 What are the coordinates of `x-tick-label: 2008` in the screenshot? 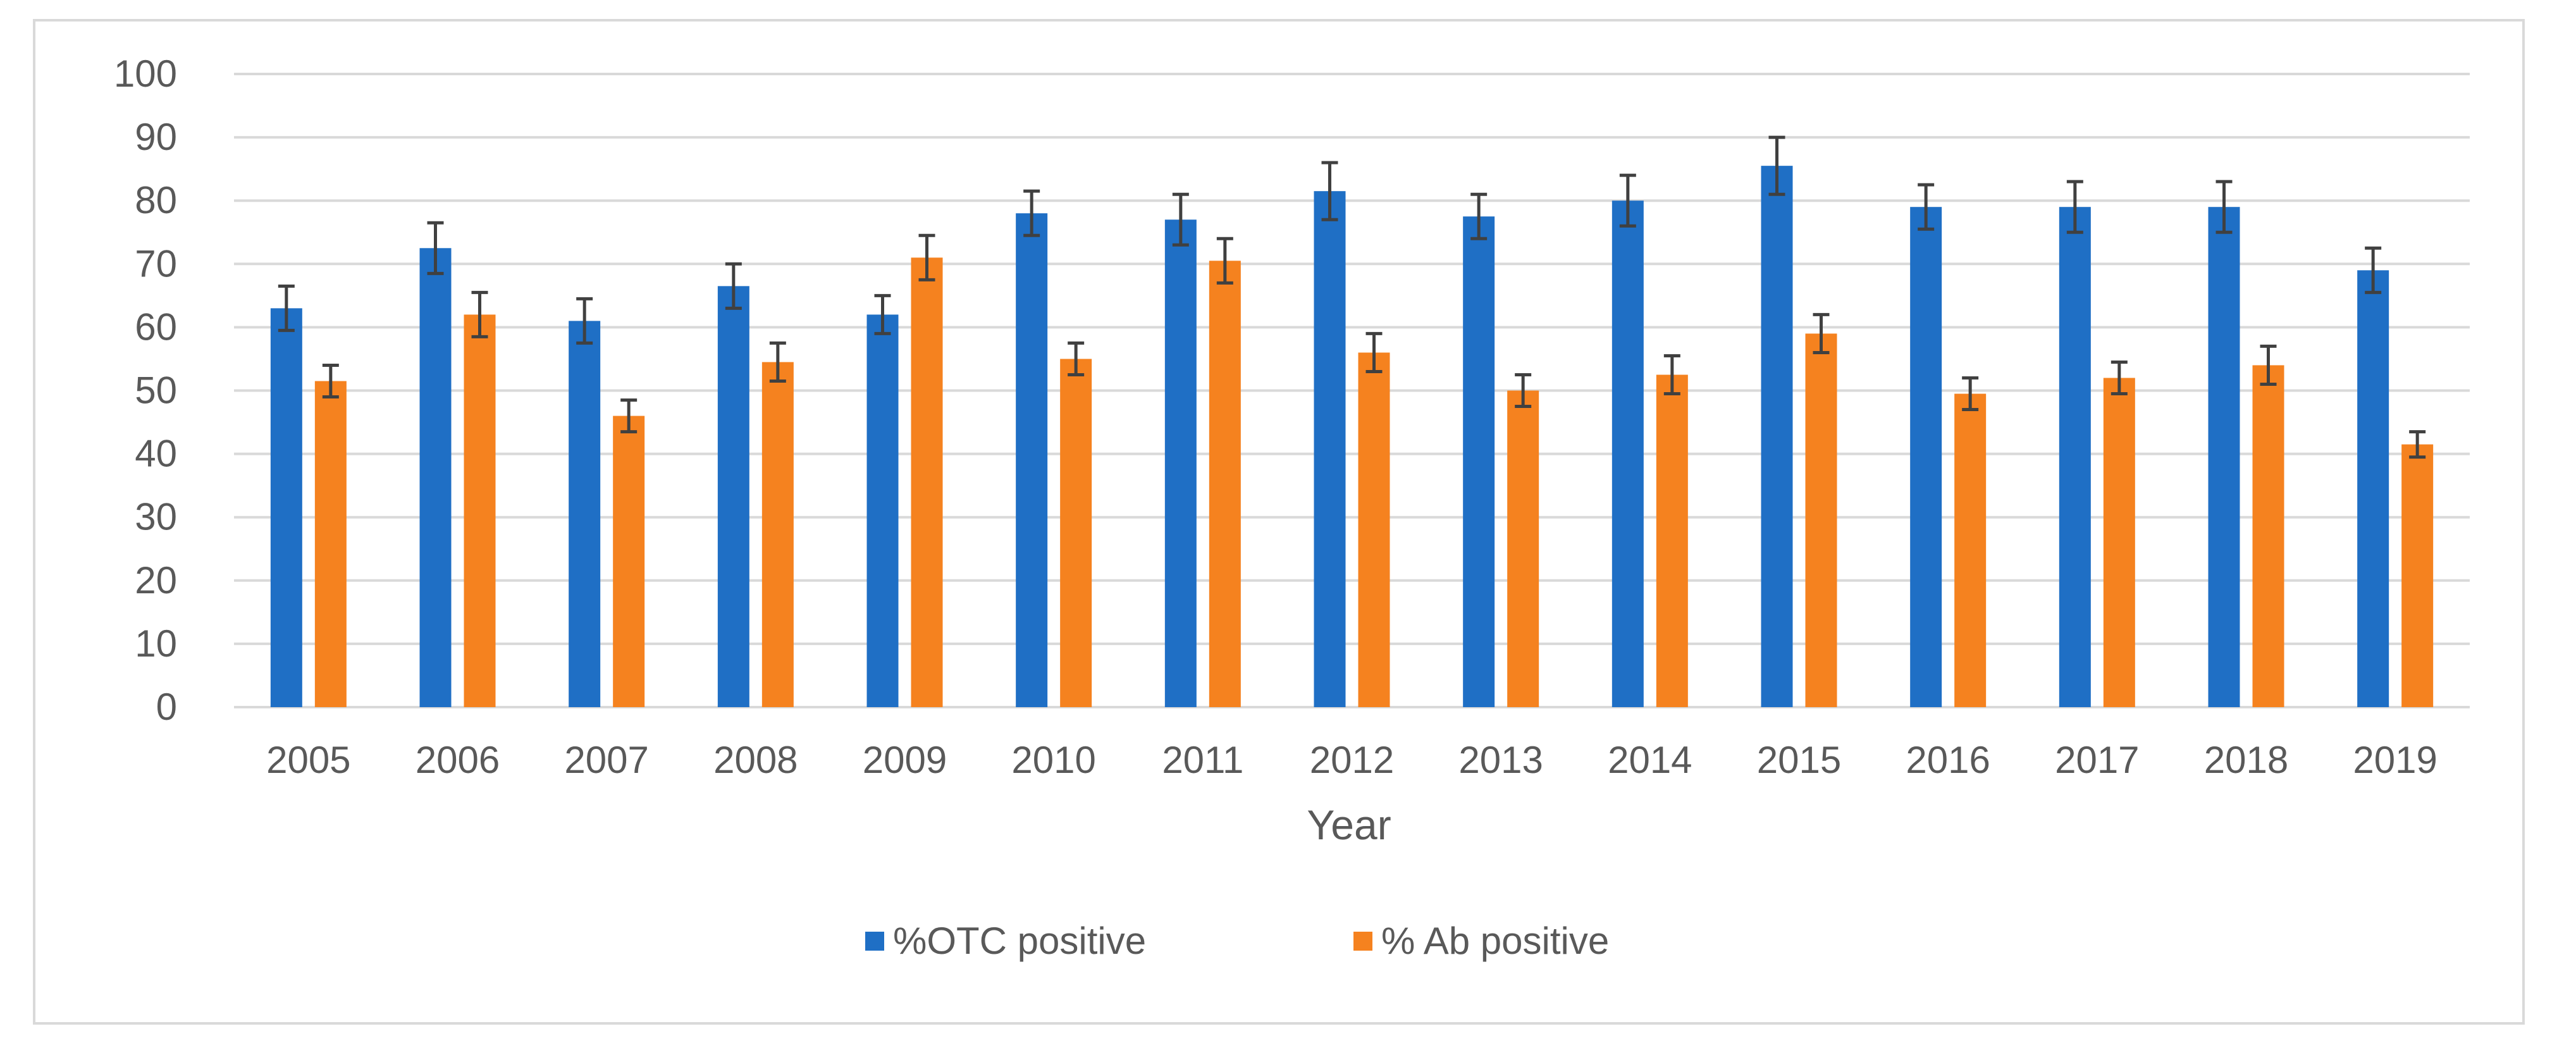 It's located at (755, 760).